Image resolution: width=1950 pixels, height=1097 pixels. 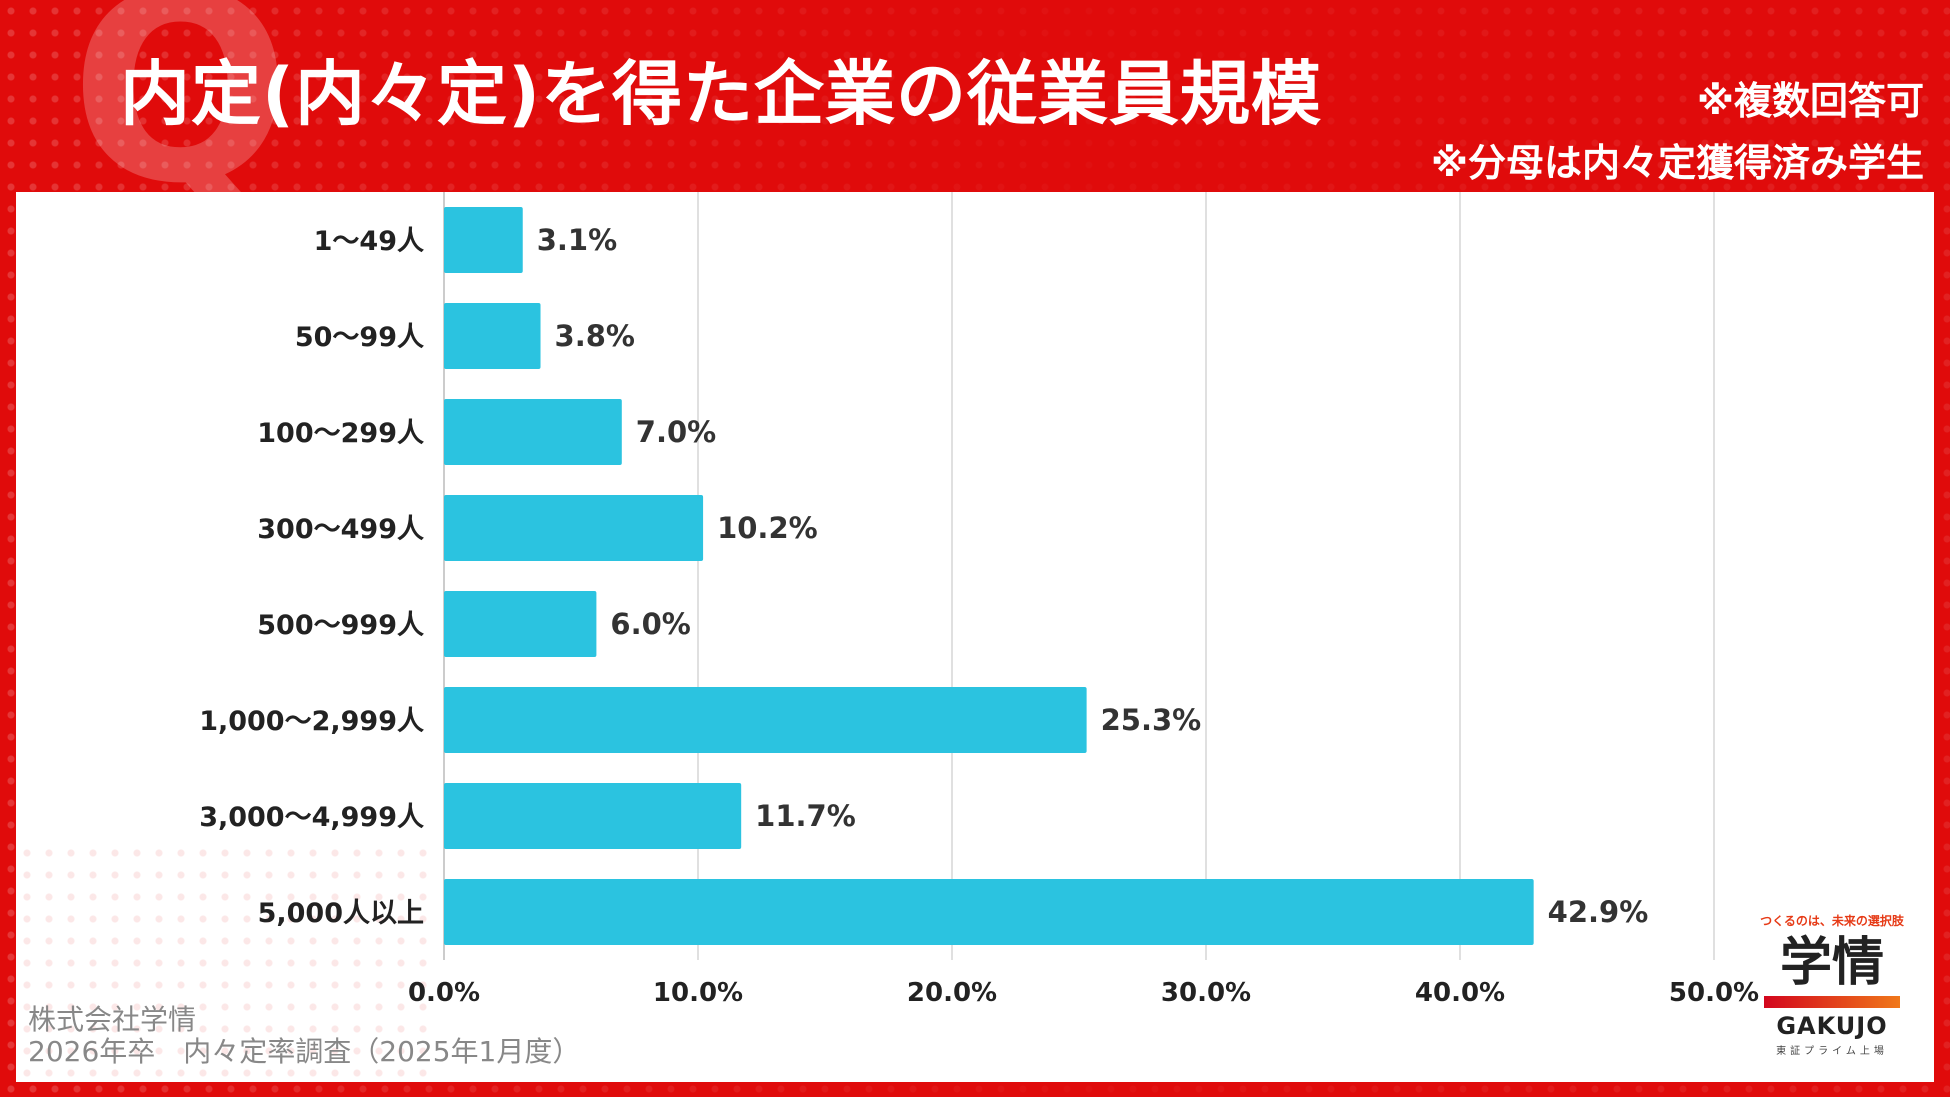 I want to click on logo-mark: 学情, so click(x=1831, y=963).